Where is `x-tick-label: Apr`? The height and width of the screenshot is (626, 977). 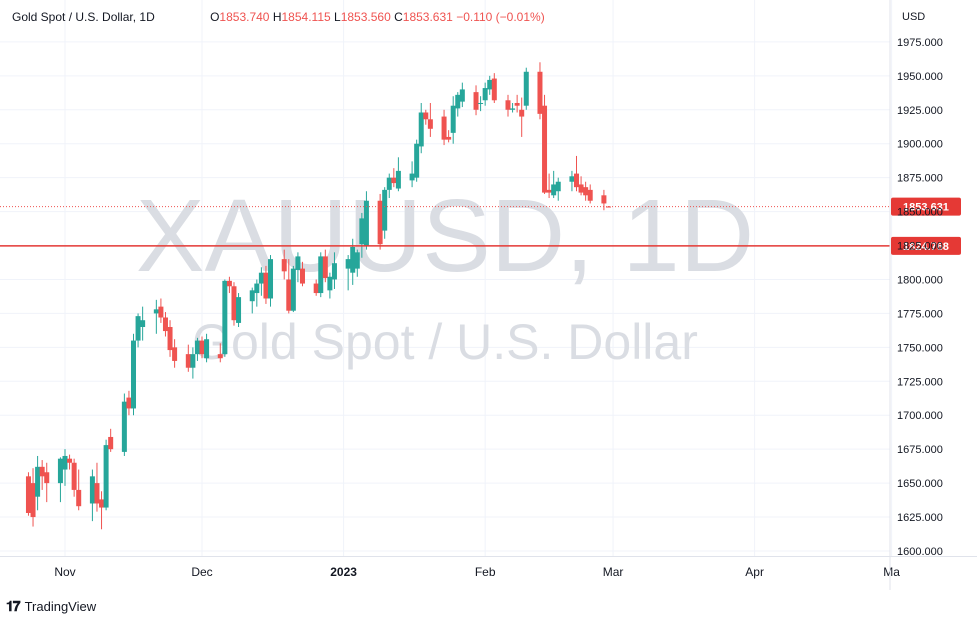 x-tick-label: Apr is located at coordinates (754, 572).